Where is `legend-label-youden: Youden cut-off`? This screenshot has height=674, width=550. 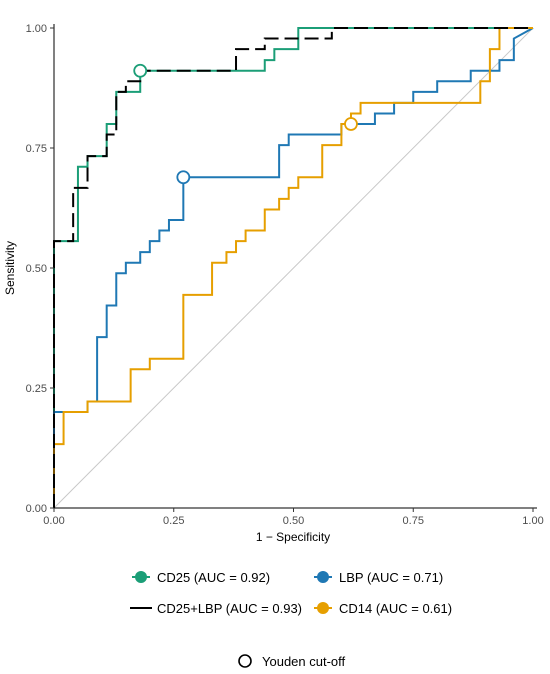 legend-label-youden: Youden cut-off is located at coordinates (304, 661).